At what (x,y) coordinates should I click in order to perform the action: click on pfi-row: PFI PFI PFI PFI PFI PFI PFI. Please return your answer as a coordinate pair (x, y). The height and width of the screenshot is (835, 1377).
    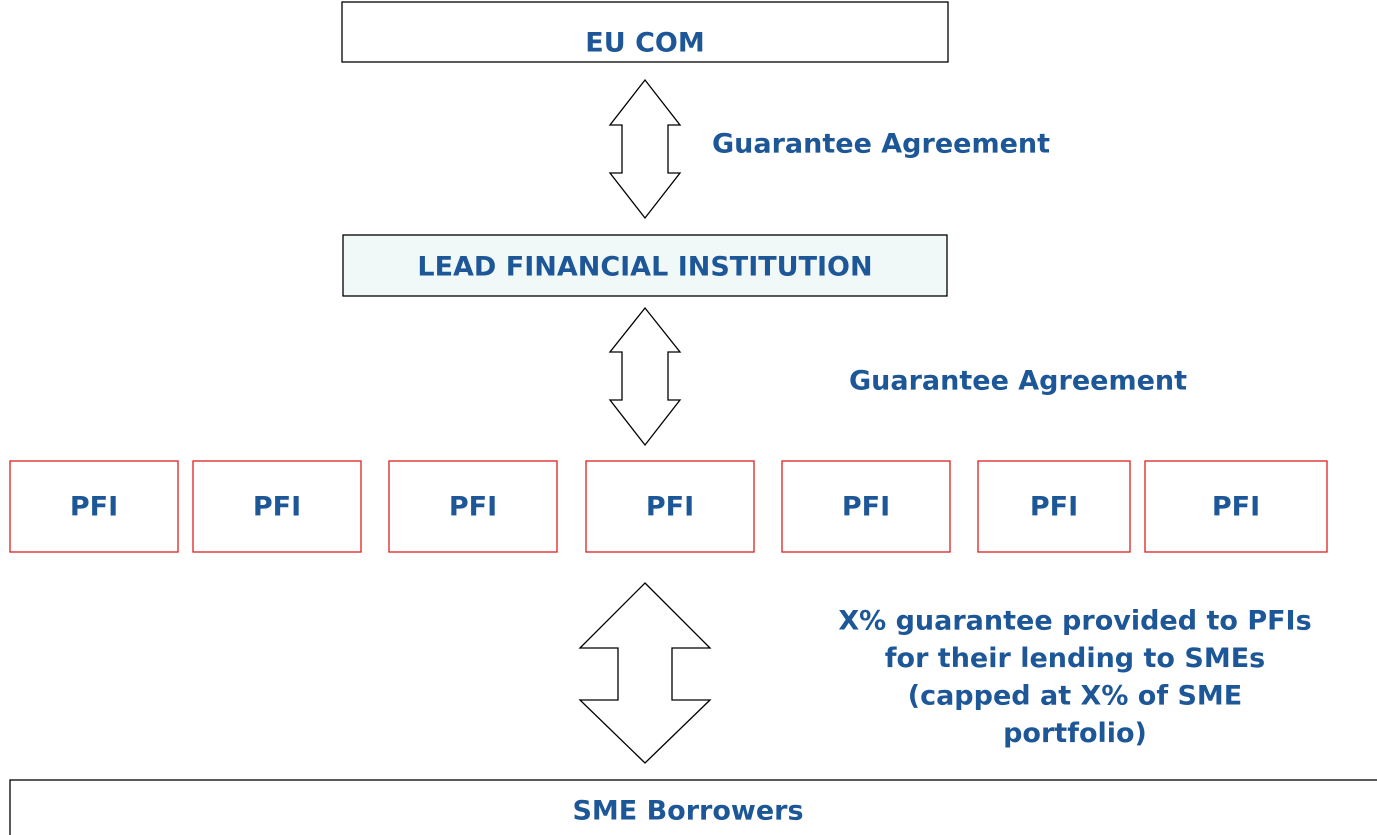
    Looking at the image, I should click on (668, 506).